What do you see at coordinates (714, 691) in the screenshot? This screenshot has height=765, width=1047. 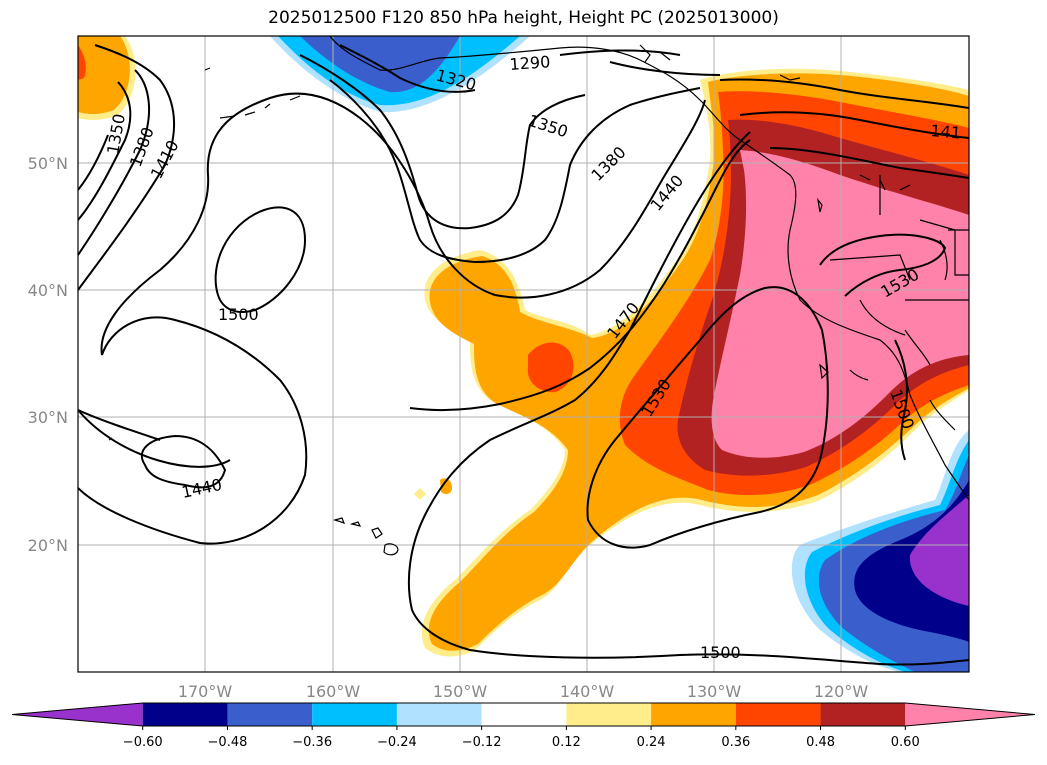 I see `lon-label-130w: 130°W` at bounding box center [714, 691].